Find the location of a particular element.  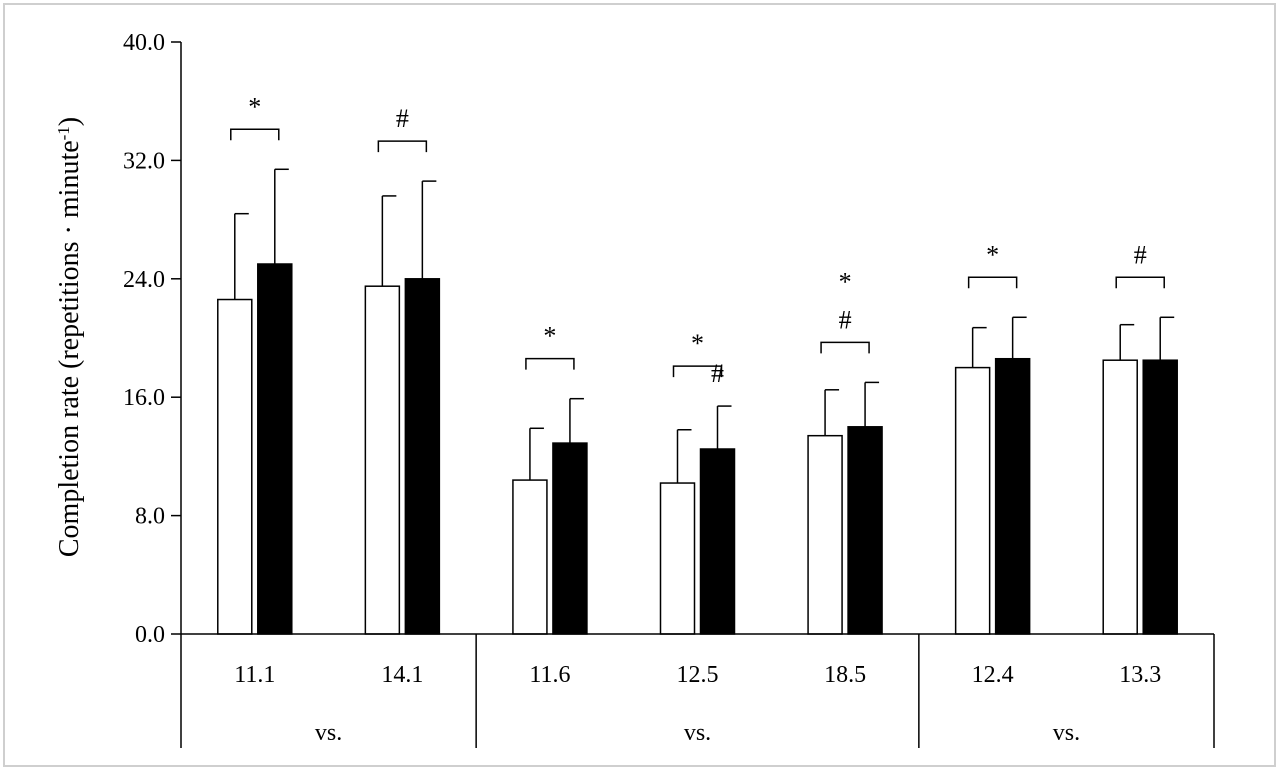

x-tick-label: 14.1 is located at coordinates (402, 675).